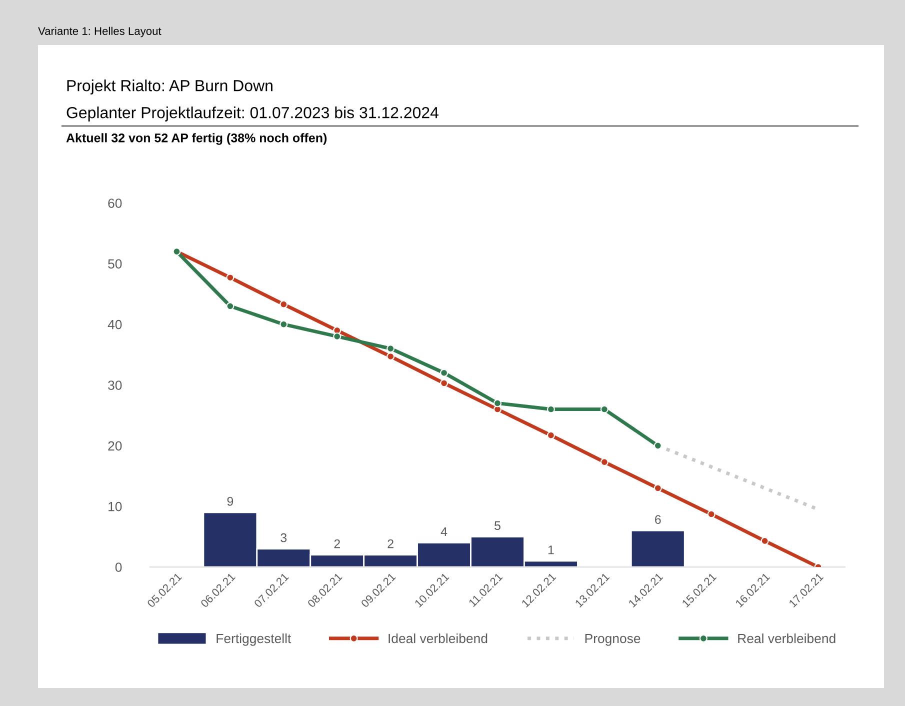  Describe the element at coordinates (118, 567) in the screenshot. I see `y-tick-label: 0` at that location.